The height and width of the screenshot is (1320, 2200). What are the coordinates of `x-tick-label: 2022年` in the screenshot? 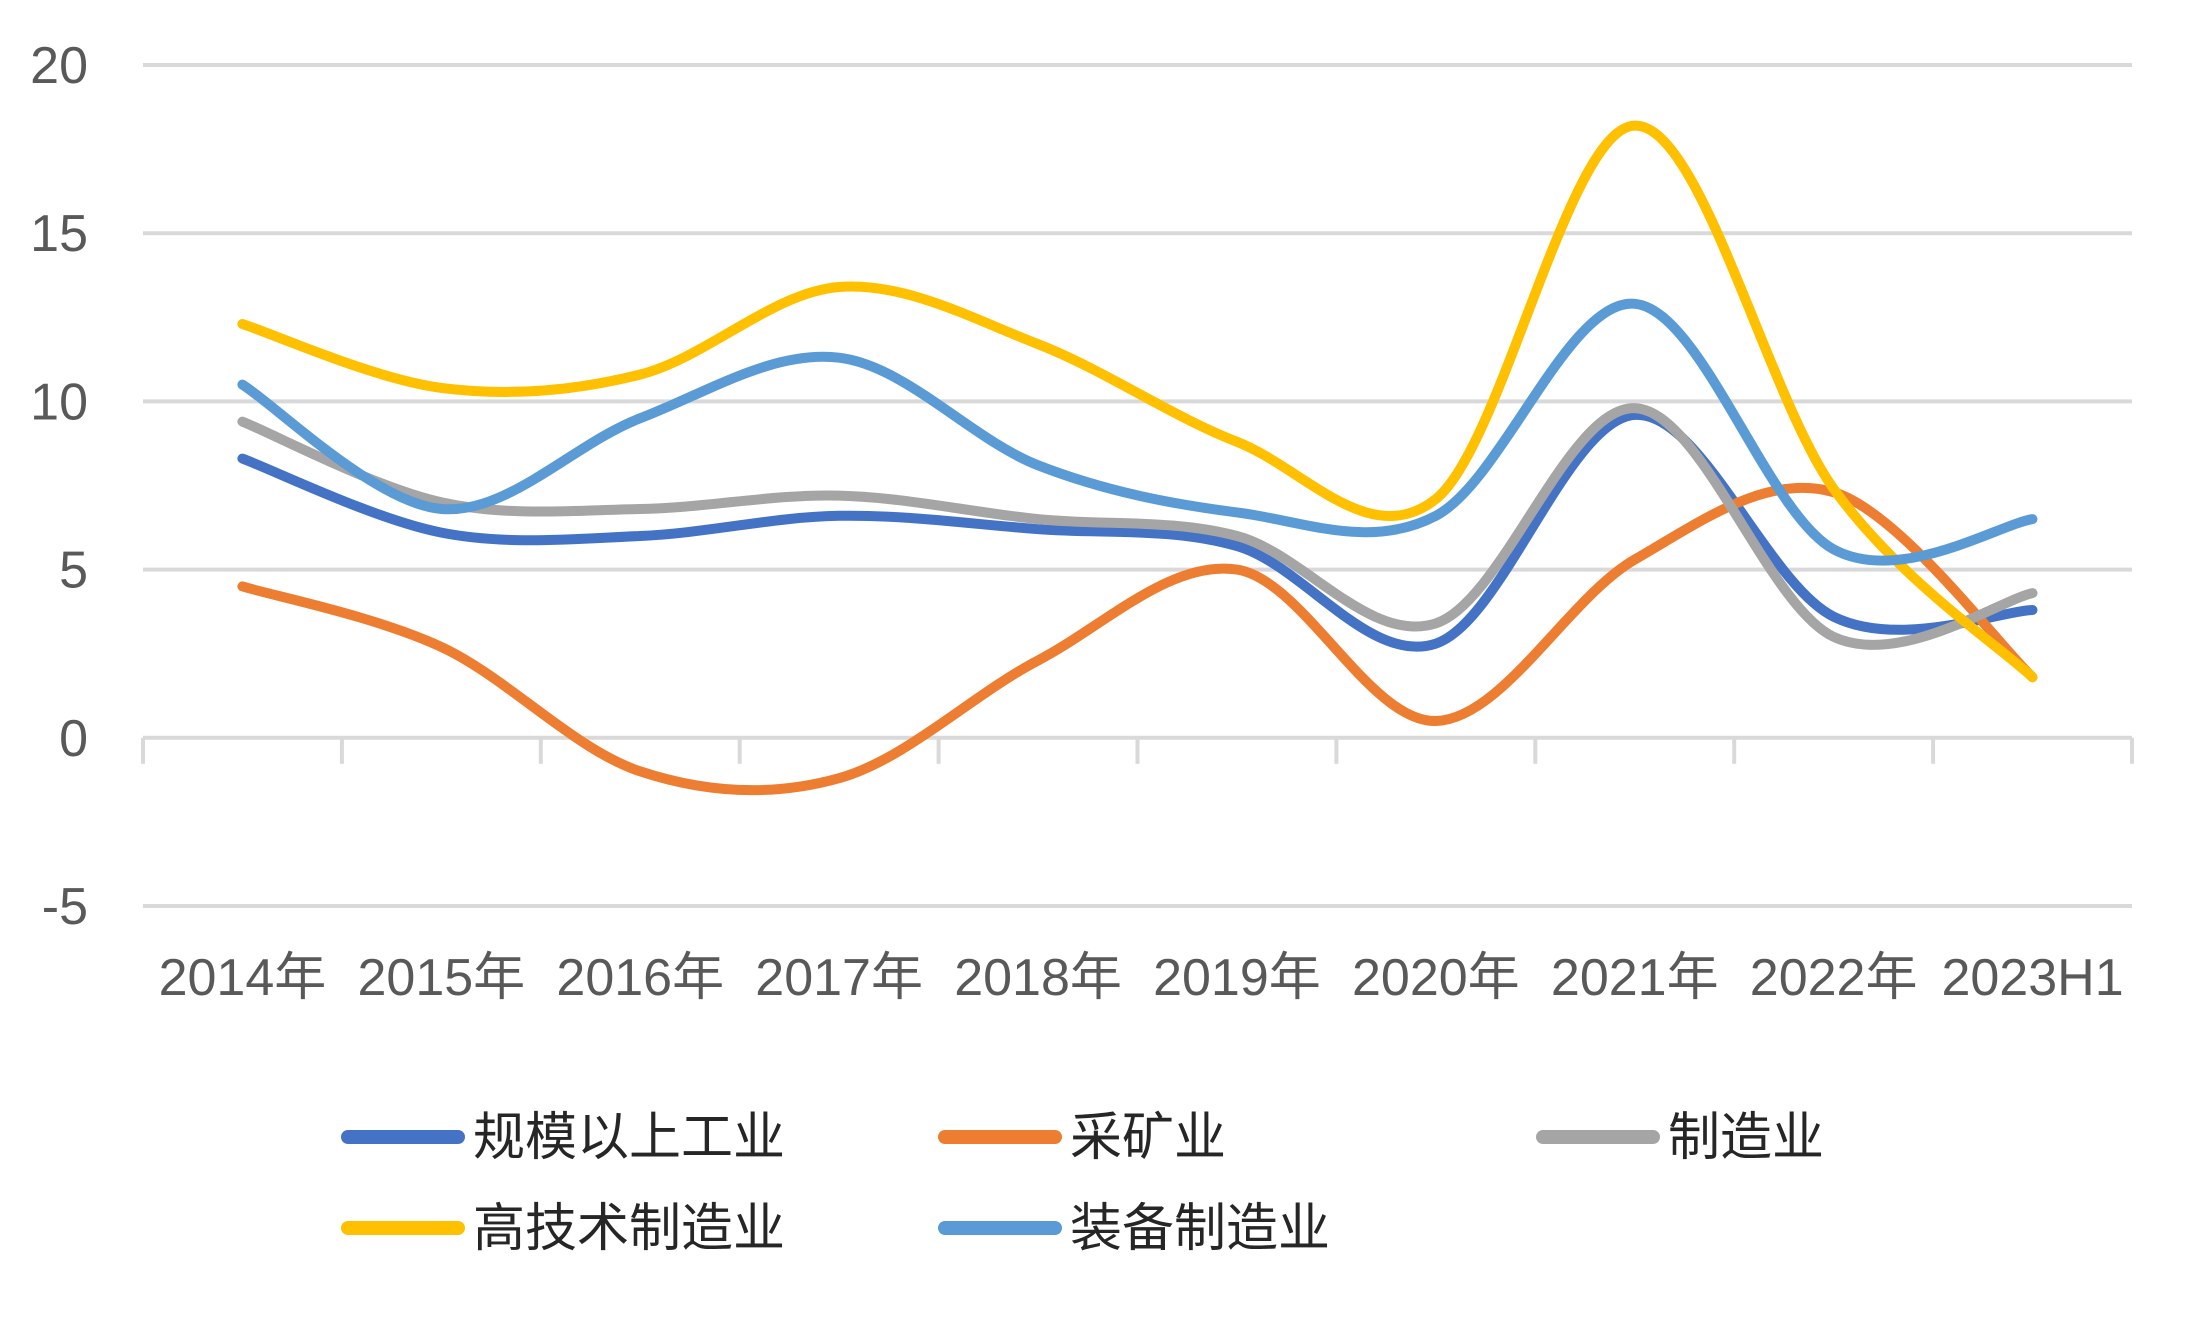 It's located at (1834, 978).